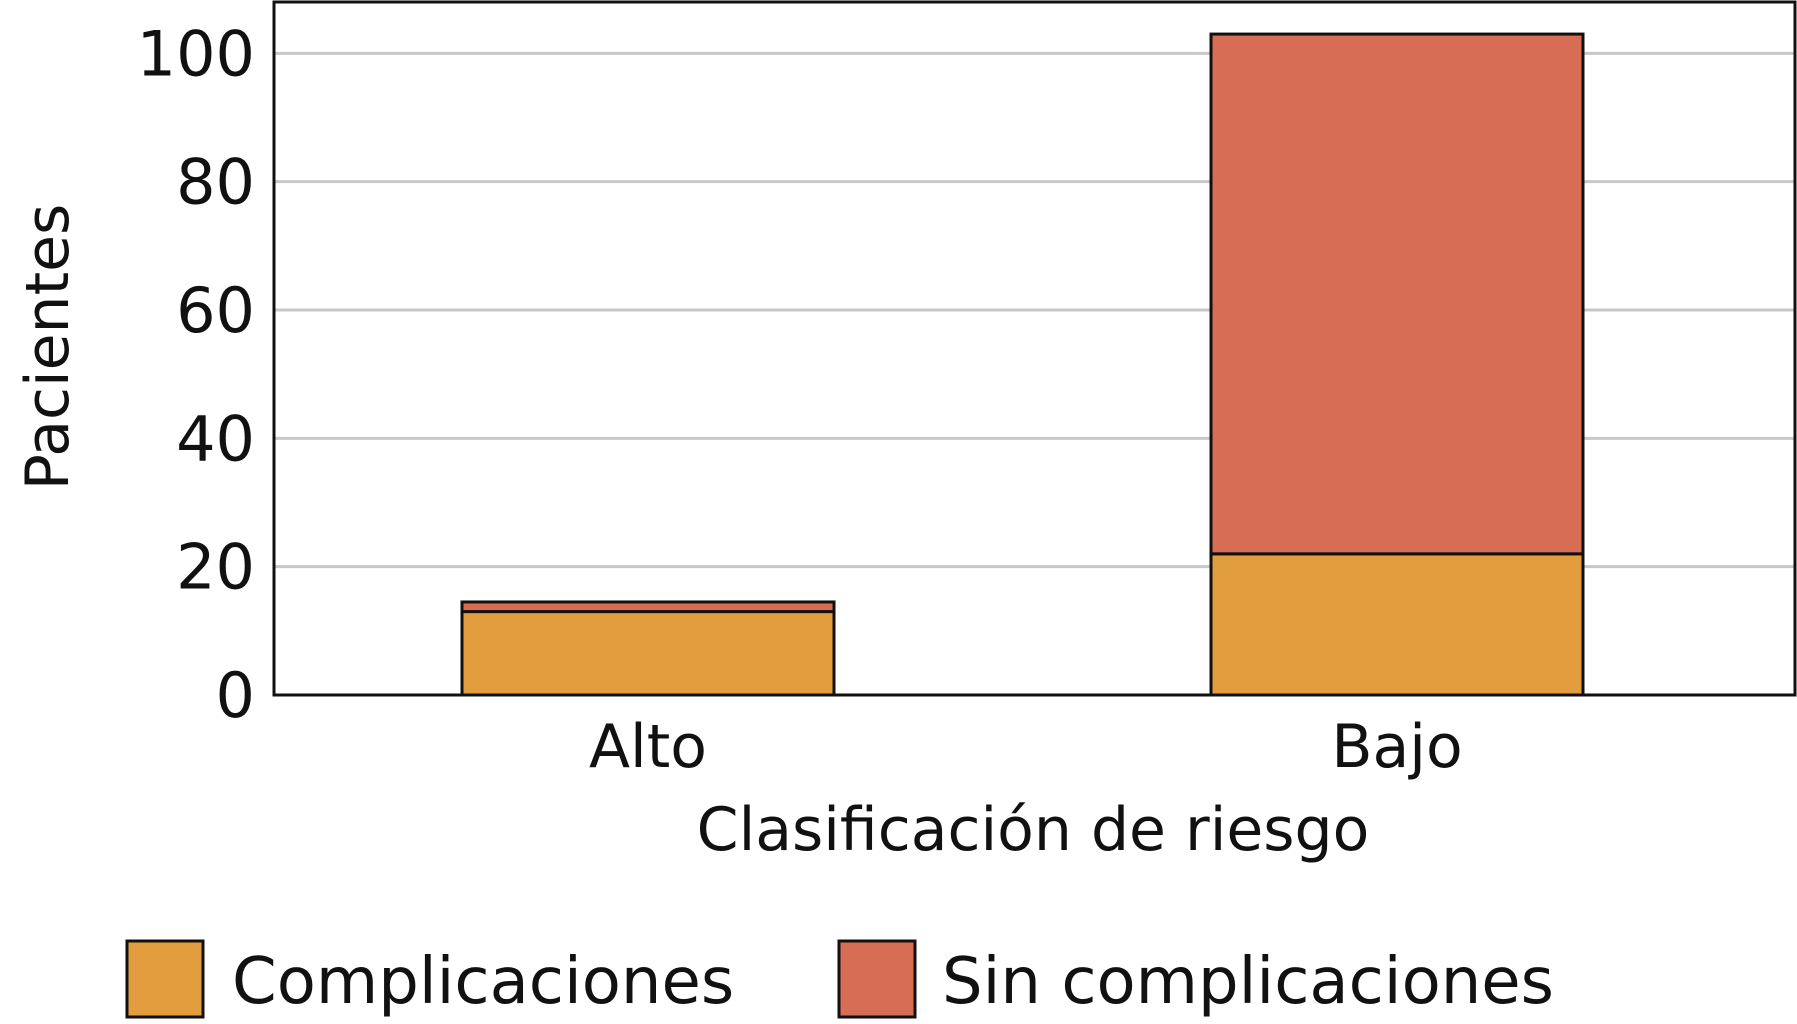 This screenshot has width=1797, height=1024. What do you see at coordinates (48, 347) in the screenshot?
I see `y-axis-label: Pacientes` at bounding box center [48, 347].